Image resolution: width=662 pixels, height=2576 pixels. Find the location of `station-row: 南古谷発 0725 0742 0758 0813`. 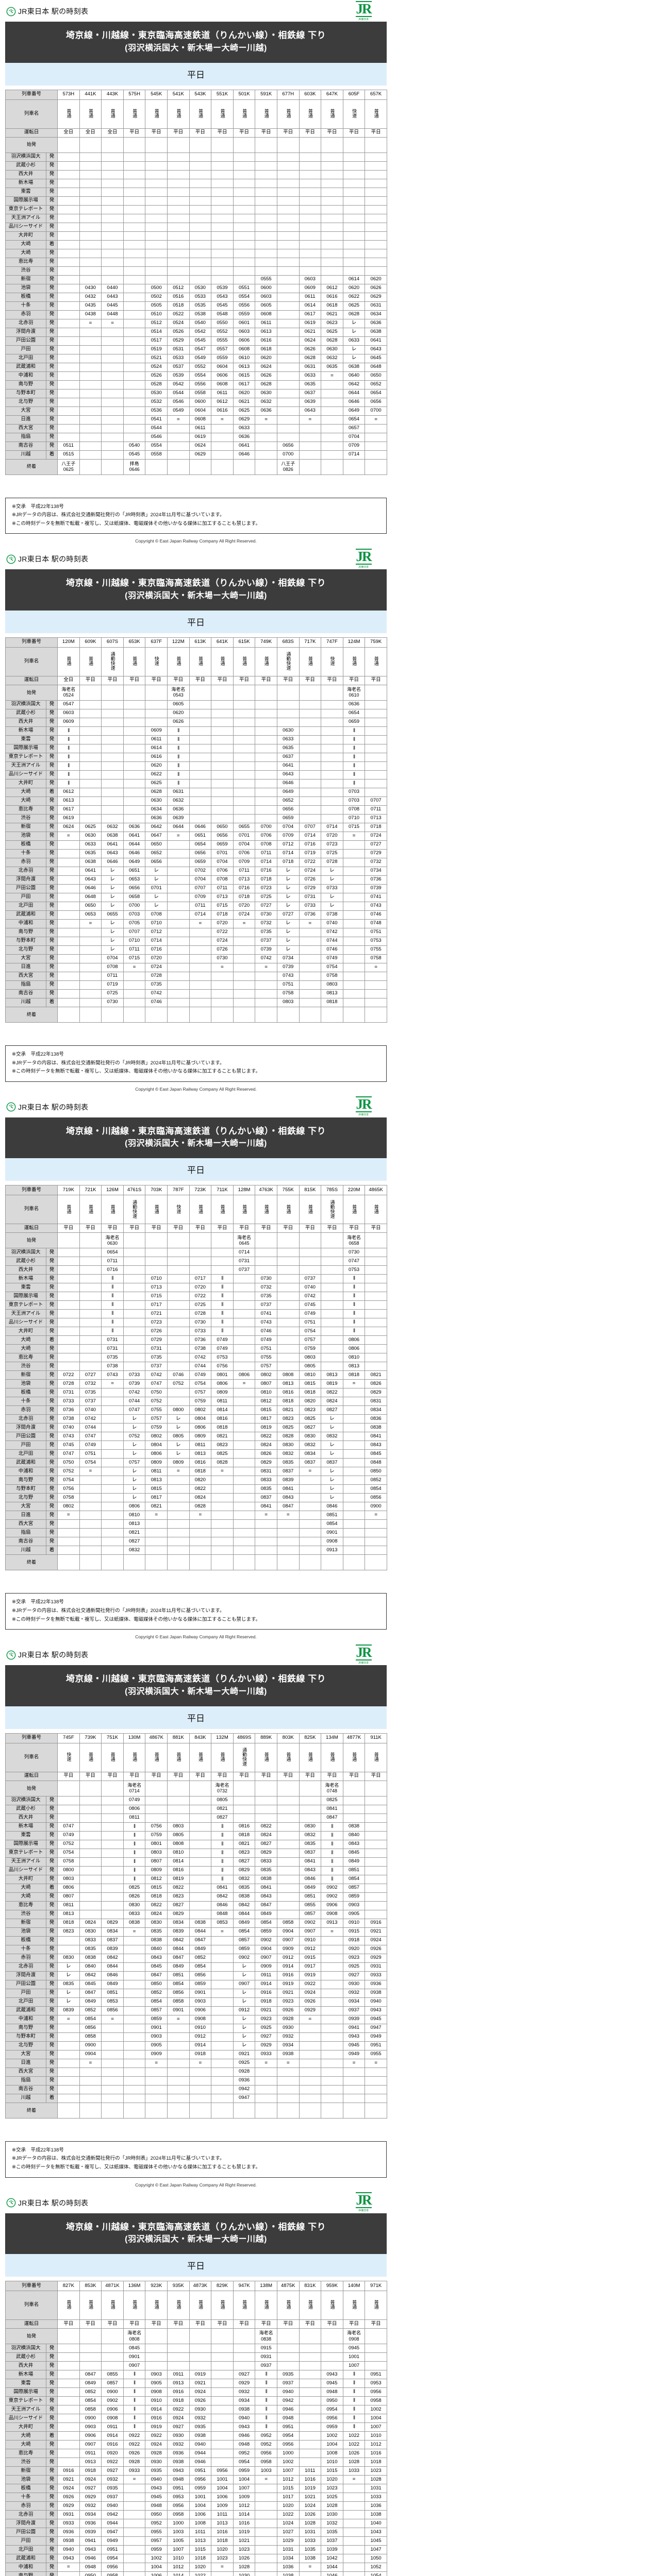

station-row: 南古谷発 0725 0742 0758 0813 is located at coordinates (196, 993).